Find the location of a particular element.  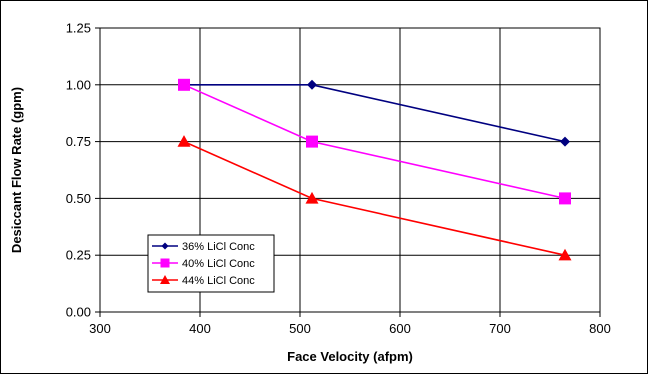

legend-item: 40% LiCl Conc is located at coordinates (203, 264).